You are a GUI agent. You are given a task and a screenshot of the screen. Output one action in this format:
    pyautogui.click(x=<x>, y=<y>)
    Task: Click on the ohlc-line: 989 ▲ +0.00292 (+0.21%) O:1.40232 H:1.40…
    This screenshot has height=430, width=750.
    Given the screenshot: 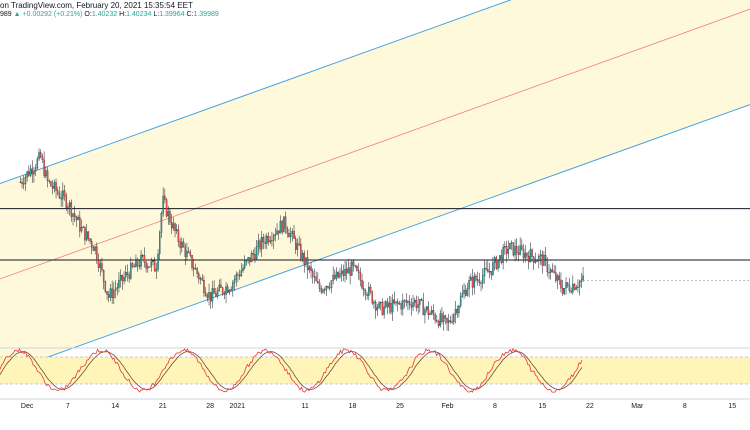 What is the action you would take?
    pyautogui.click(x=109, y=14)
    